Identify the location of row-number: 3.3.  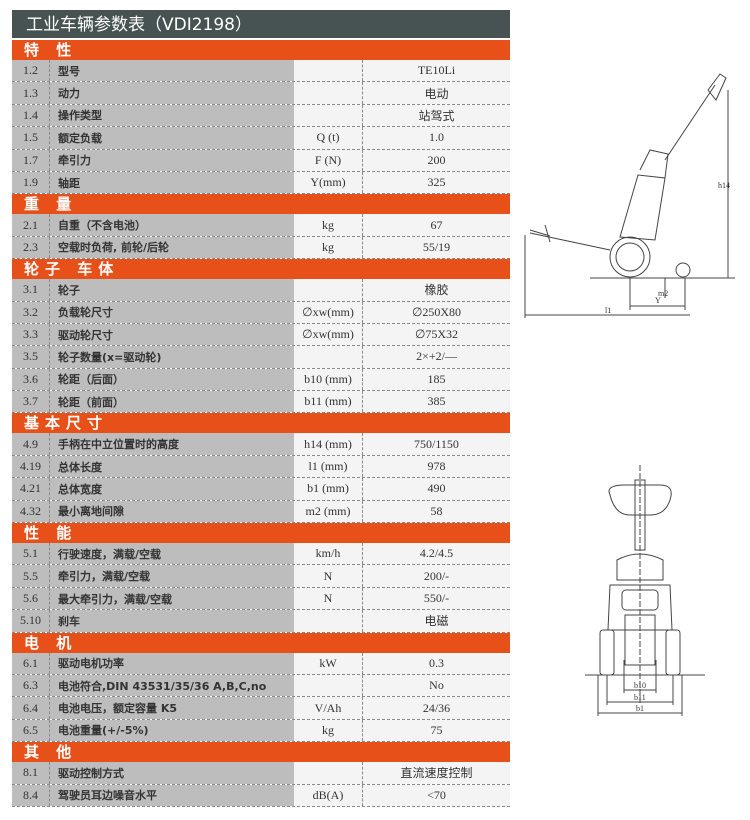
(31, 334).